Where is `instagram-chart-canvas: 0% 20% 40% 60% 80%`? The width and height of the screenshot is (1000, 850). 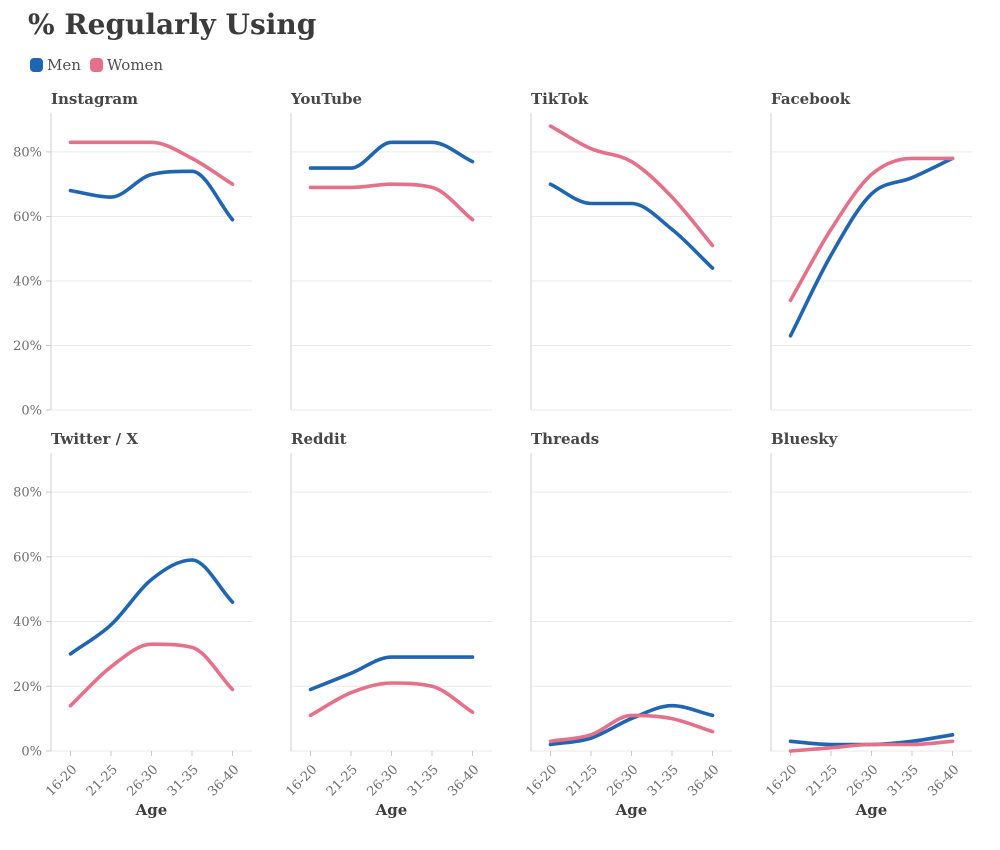 instagram-chart-canvas: 0% 20% 40% 60% 80% is located at coordinates (132, 266).